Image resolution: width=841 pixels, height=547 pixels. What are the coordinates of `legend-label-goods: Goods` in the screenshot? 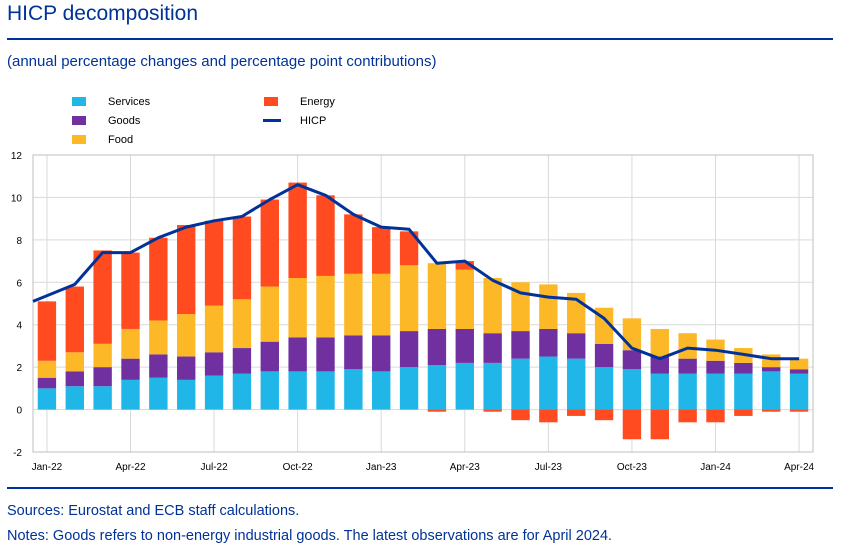 It's located at (124, 121).